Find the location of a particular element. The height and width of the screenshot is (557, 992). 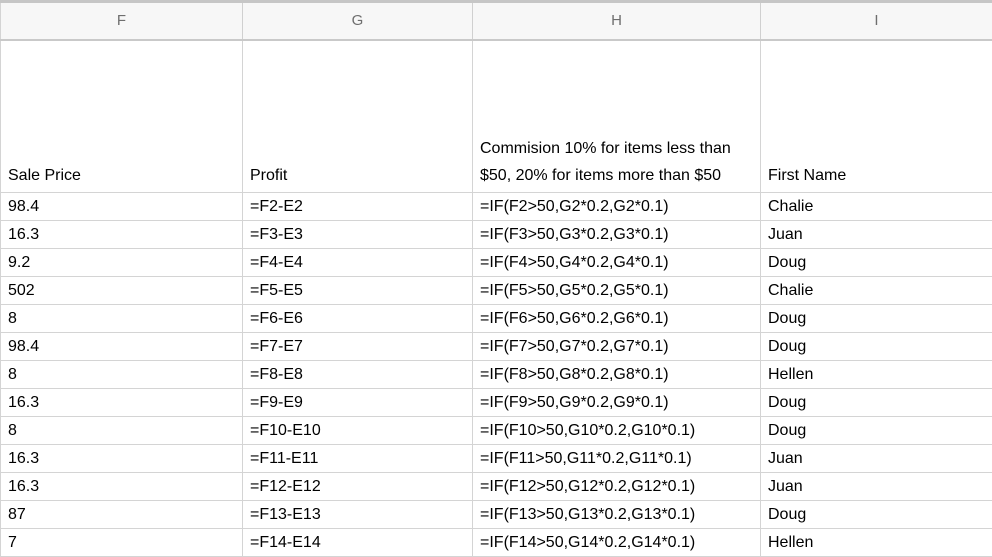

table-row: 9.2 =F4-E4 =IF(F4>50,G4*0.2,G4*0.1) Doug is located at coordinates (496, 263).